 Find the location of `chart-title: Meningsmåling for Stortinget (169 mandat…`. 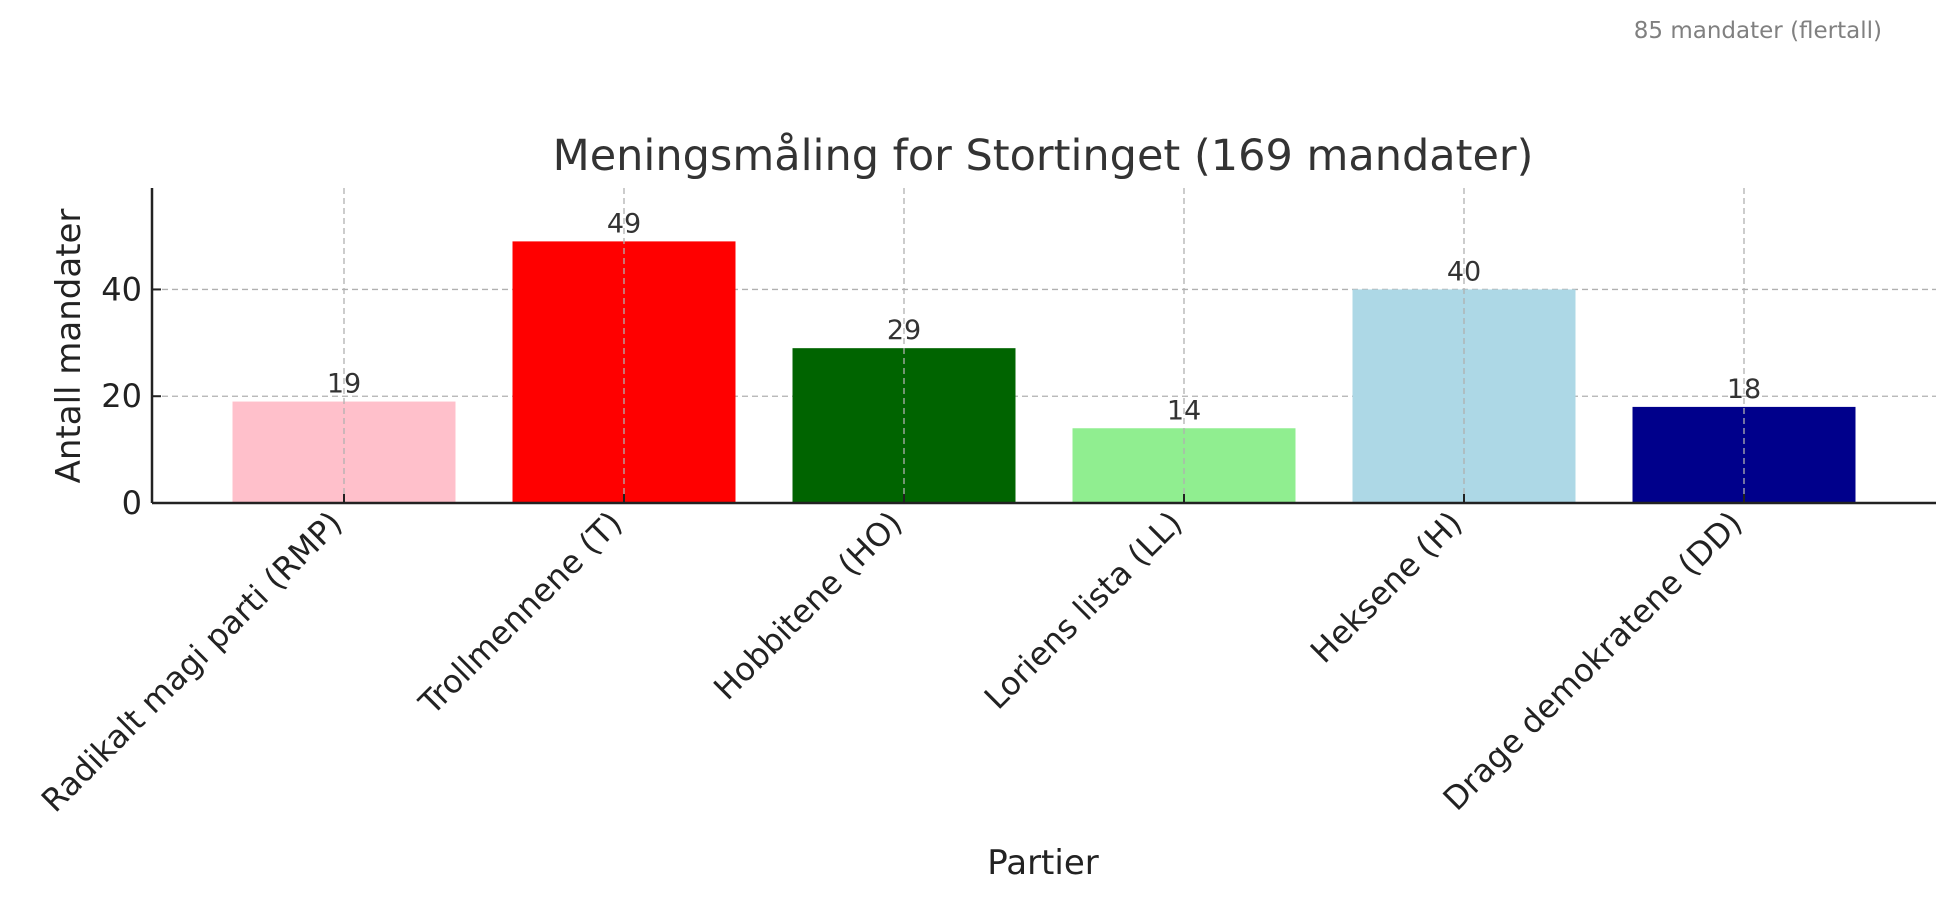

chart-title: Meningsmåling for Stortinget (169 mandat… is located at coordinates (1043, 156).